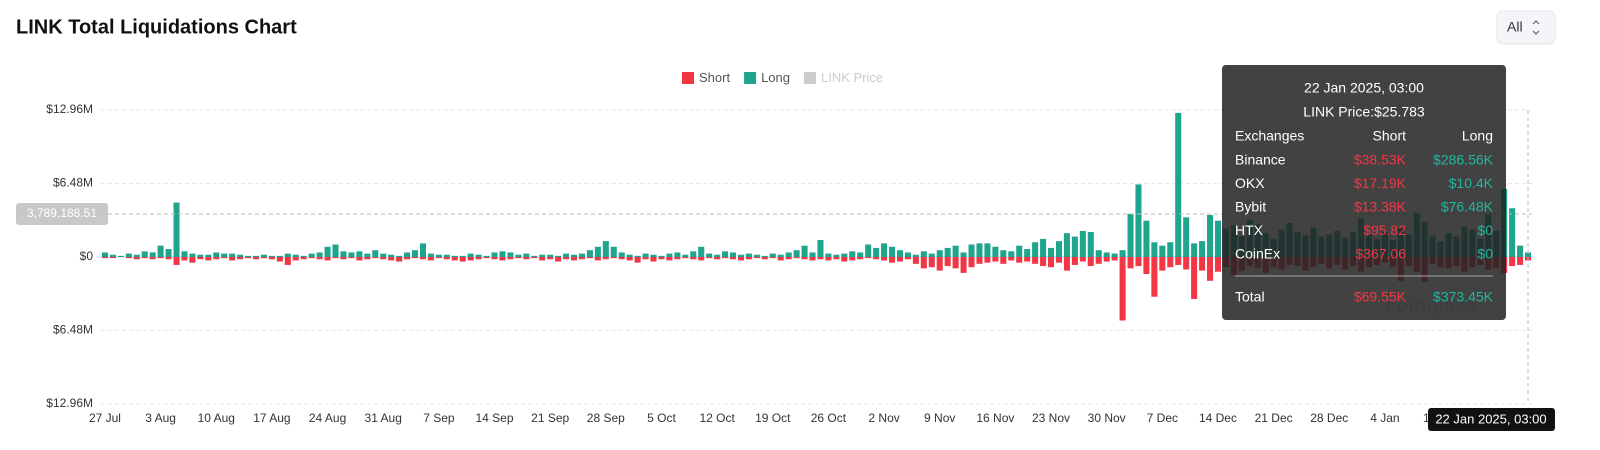 The image size is (1600, 450). What do you see at coordinates (1380, 297) in the screenshot?
I see `tooltip-cell: $69.55K` at bounding box center [1380, 297].